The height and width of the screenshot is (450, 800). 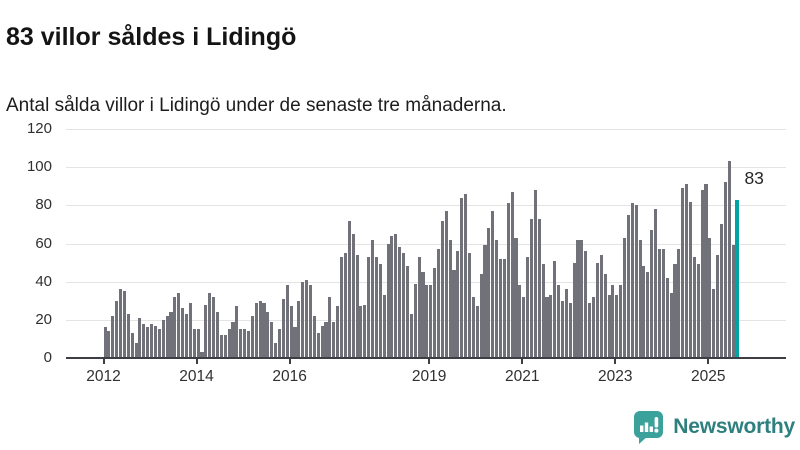 What do you see at coordinates (151, 36) in the screenshot?
I see `page-title: 83 villor såldes i Lidingö` at bounding box center [151, 36].